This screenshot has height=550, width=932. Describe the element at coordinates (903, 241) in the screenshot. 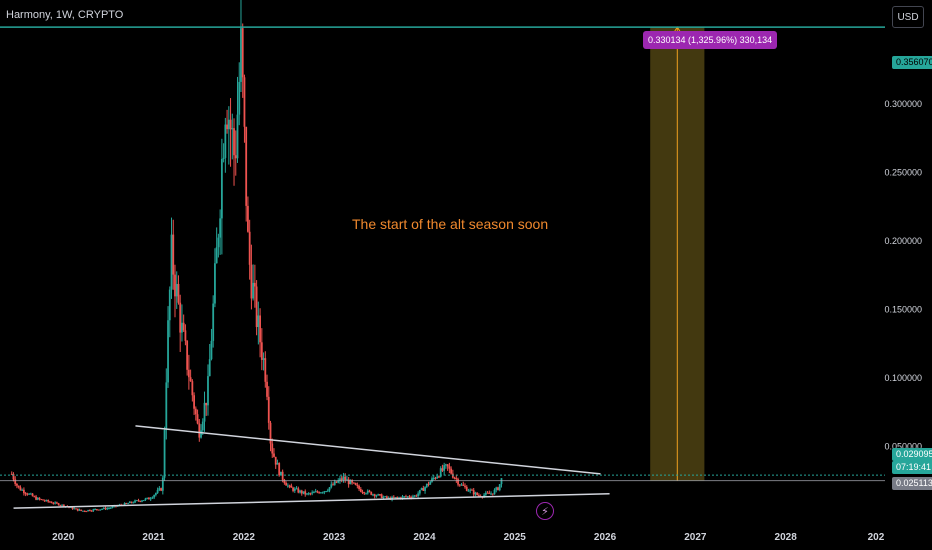

I see `y-tick-label: 0.200000` at that location.